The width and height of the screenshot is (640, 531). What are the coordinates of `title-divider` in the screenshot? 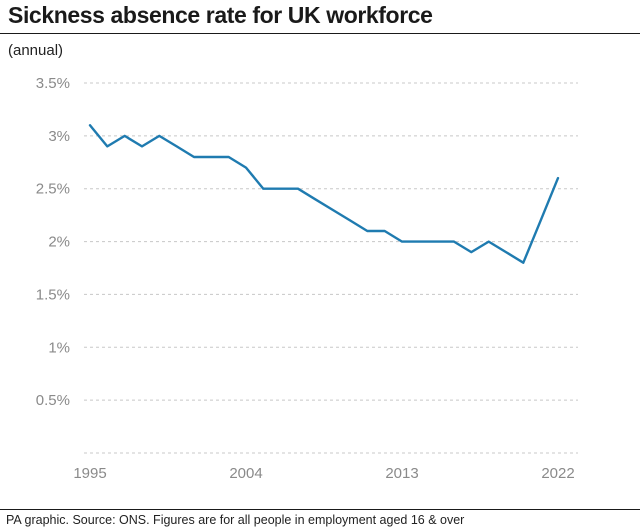 It's located at (320, 33).